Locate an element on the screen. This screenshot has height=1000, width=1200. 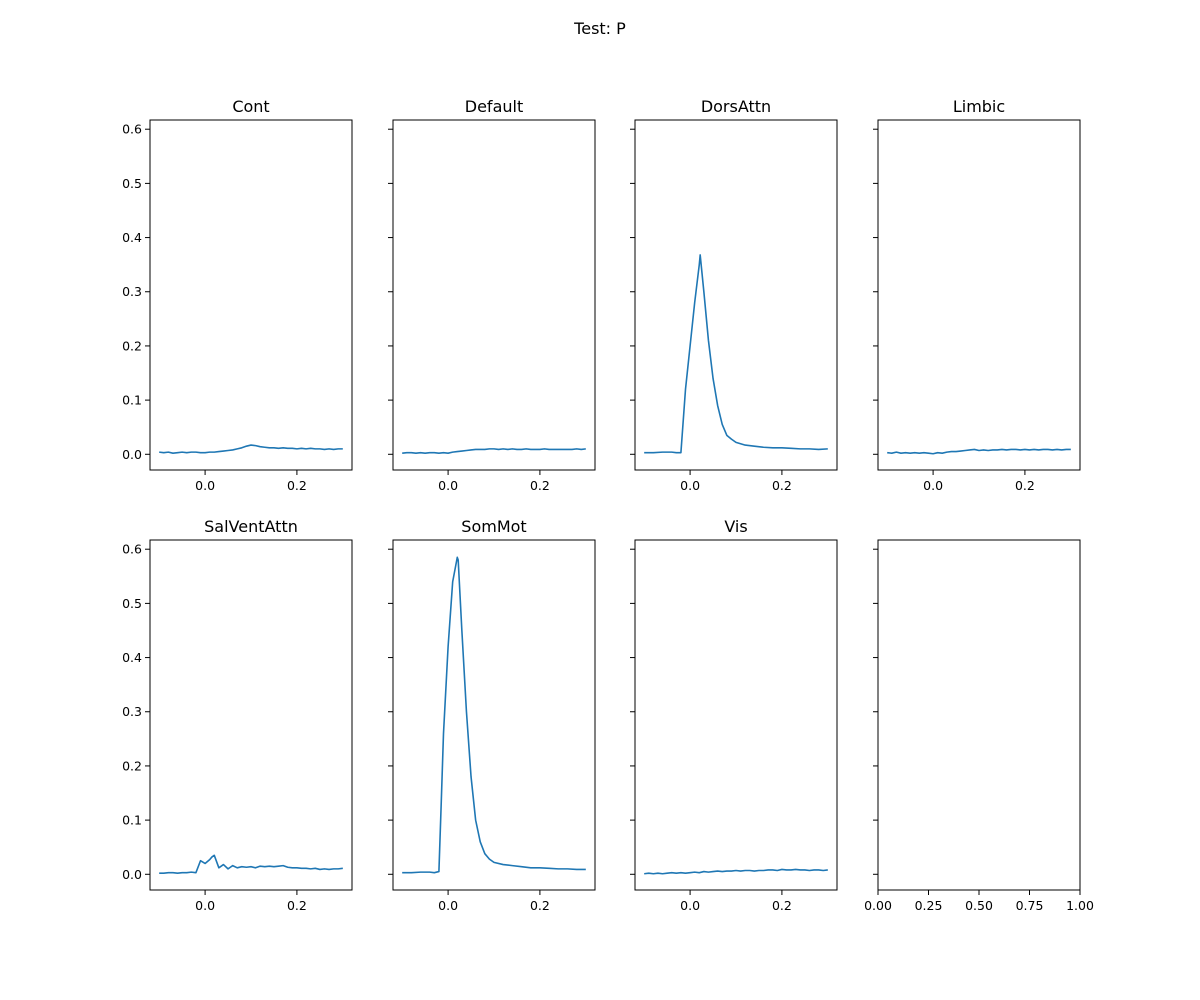
subplot-5: SalVentAttn 0.0 0.1 0.2 0.3 0.4 0.5 0.6 0.0 0.2 is located at coordinates (237, 715).